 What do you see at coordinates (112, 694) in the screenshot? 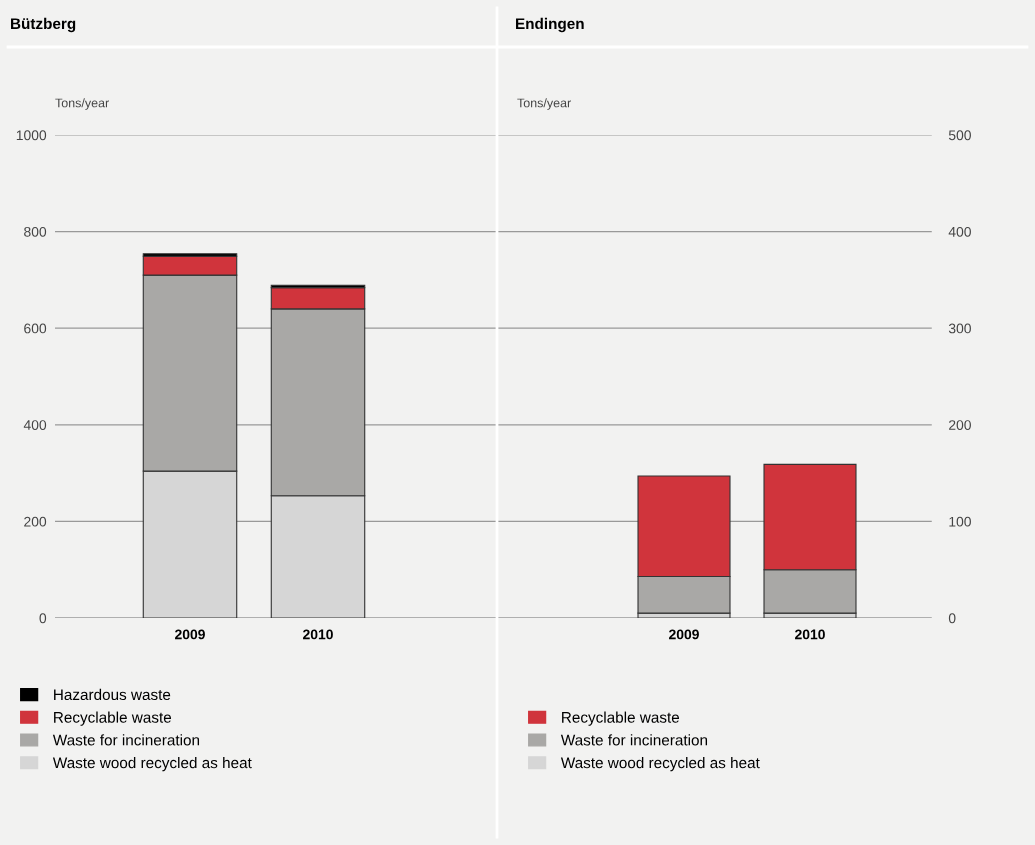
I see `legend-label: Hazardous waste` at bounding box center [112, 694].